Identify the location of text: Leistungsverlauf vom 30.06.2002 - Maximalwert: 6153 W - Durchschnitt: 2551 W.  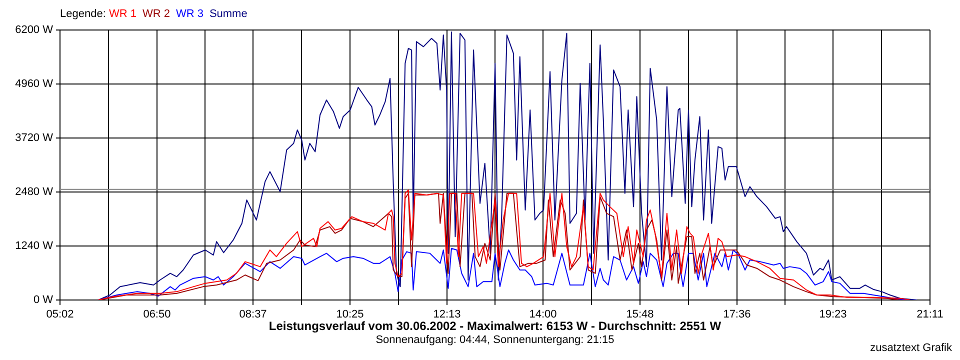
(495, 326).